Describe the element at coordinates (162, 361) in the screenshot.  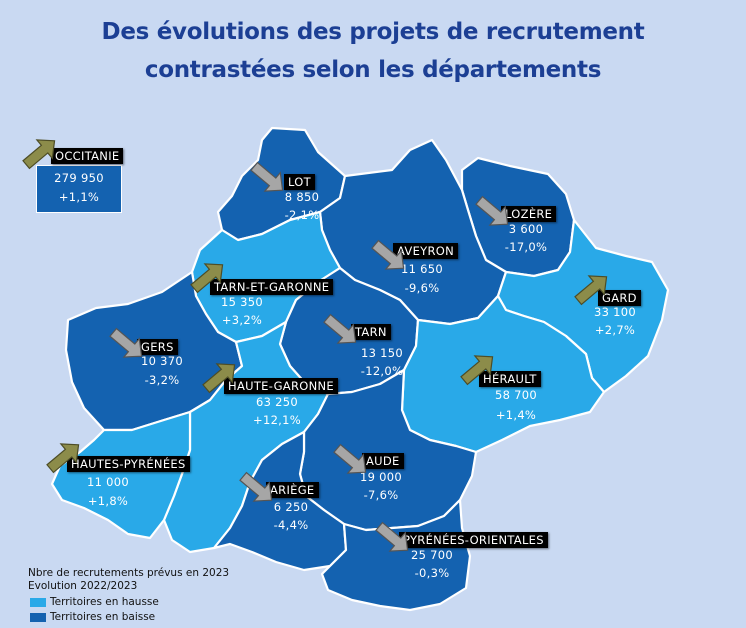
I see `value-gers: 10 370` at that location.